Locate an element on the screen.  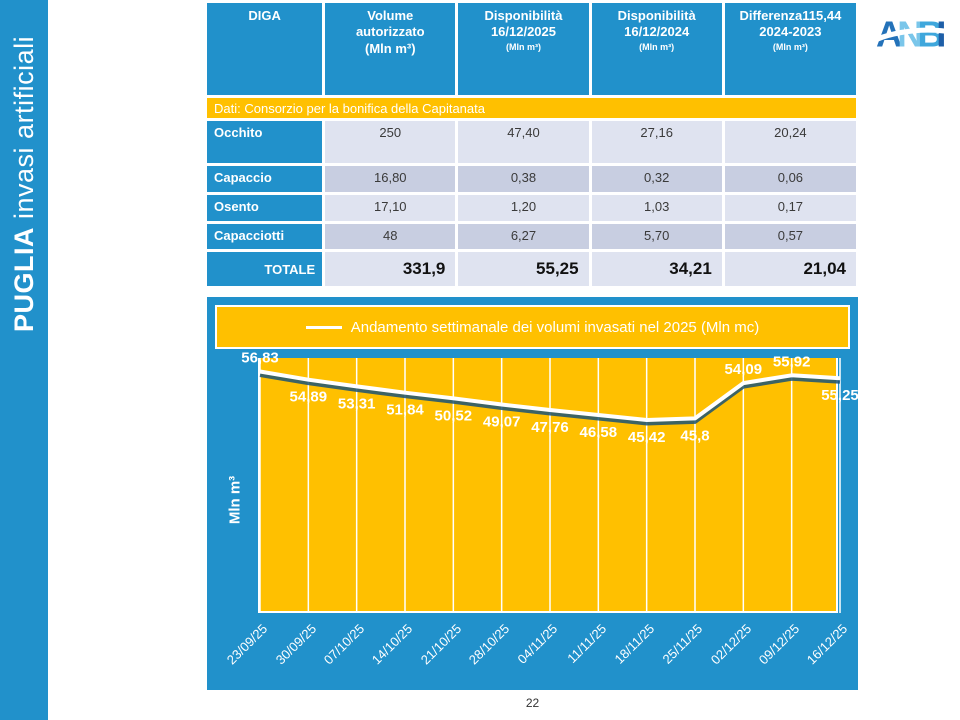
x-tick-label: 07/10/25 is located at coordinates (344, 644).